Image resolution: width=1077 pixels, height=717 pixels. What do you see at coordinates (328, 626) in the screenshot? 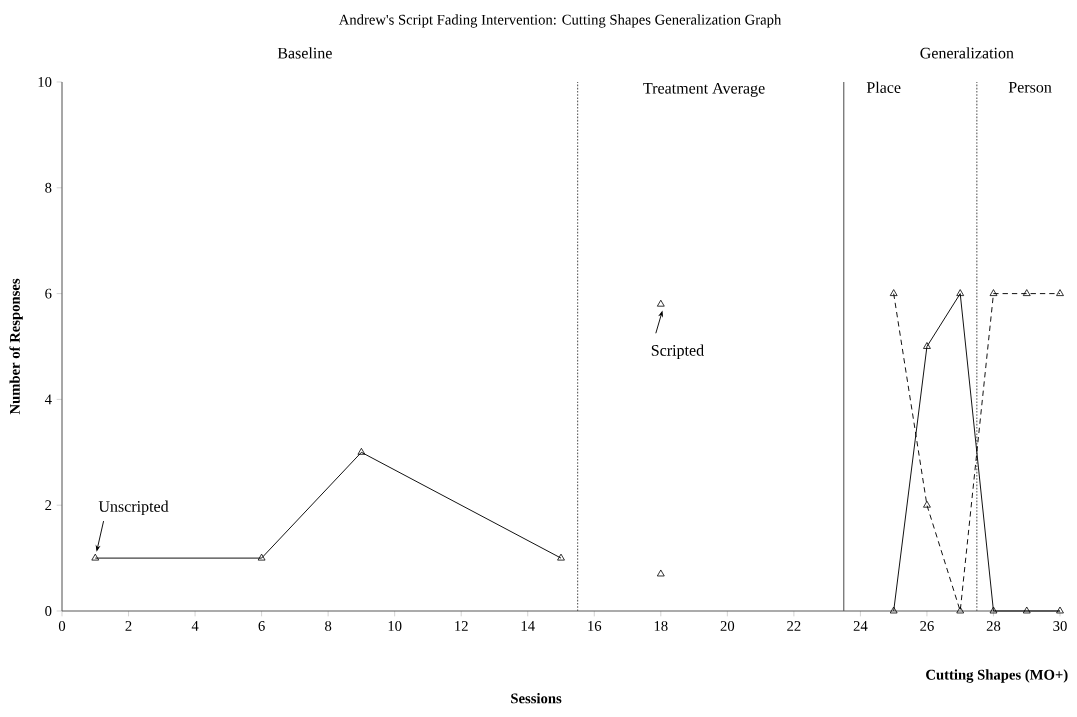
I see `x-tick-label: 8` at bounding box center [328, 626].